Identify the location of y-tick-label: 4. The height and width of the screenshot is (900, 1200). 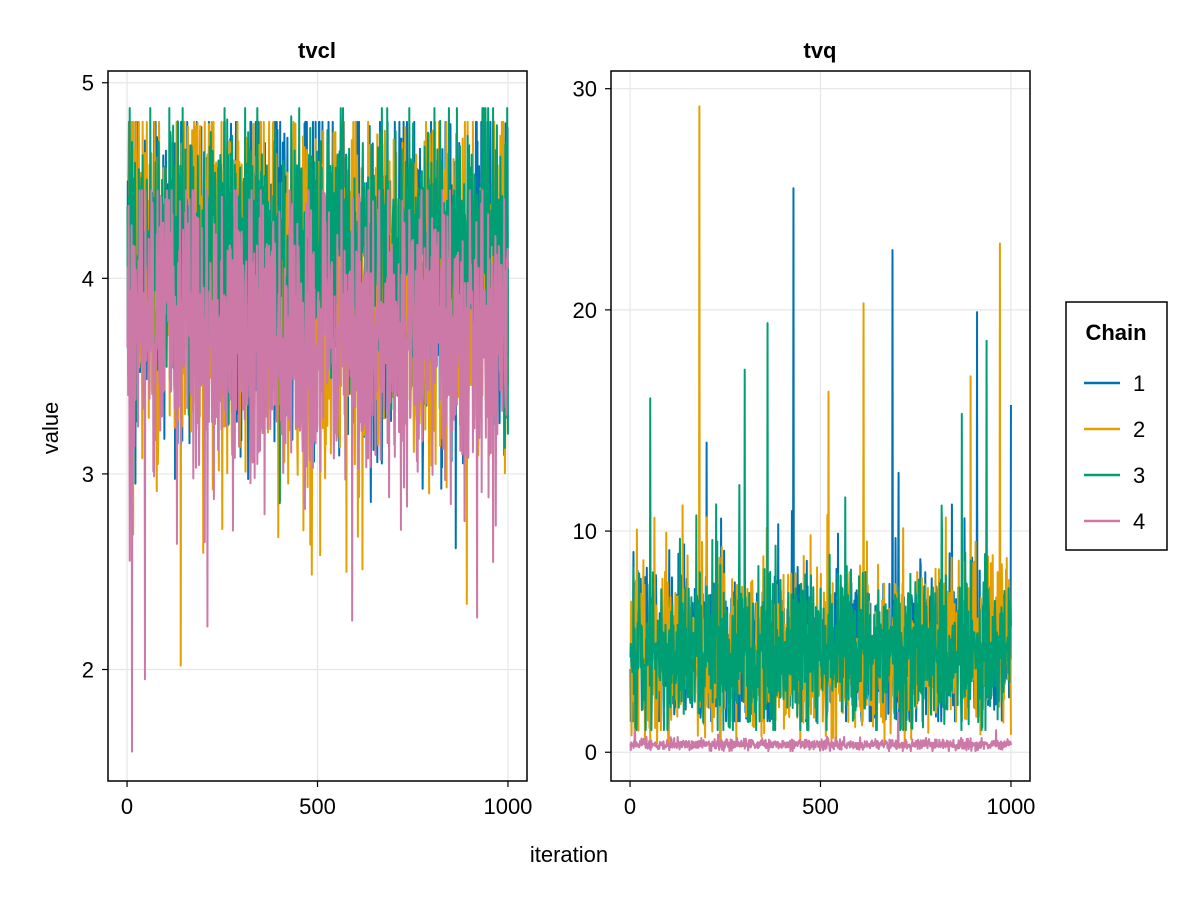
(88, 278).